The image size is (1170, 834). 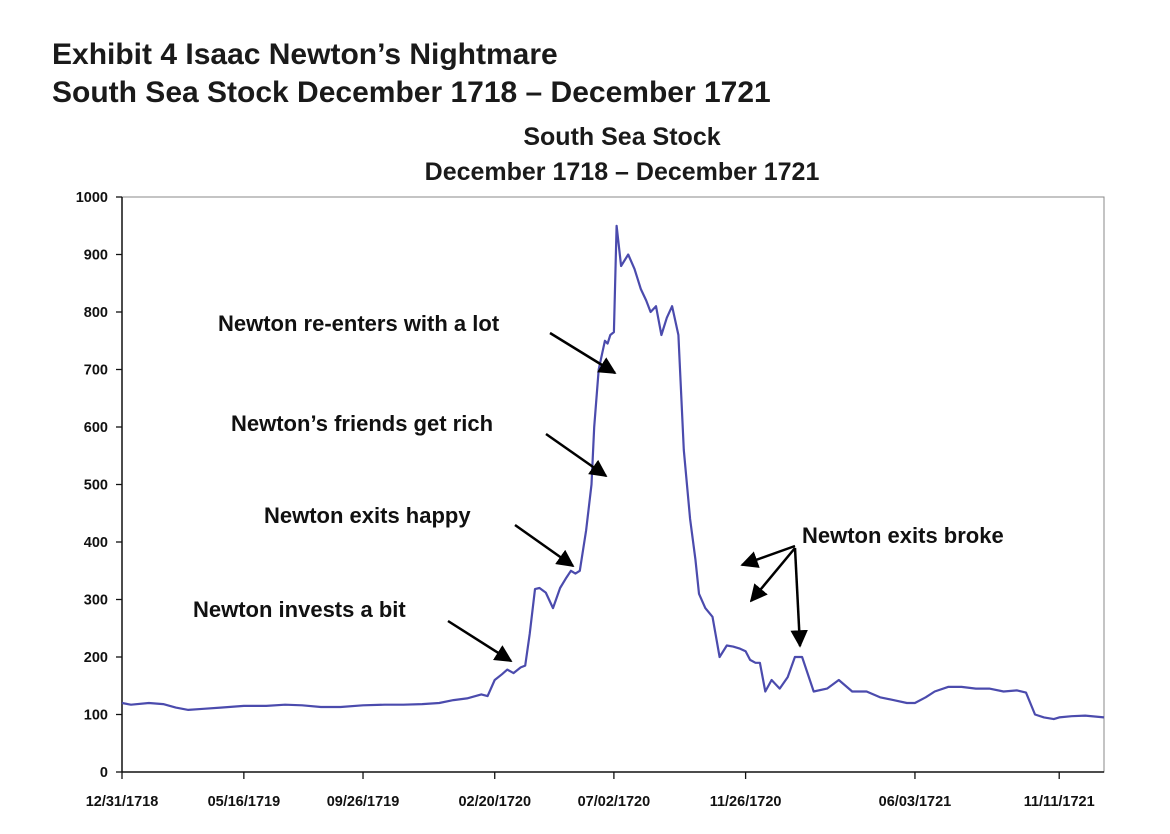 I want to click on x-tick-label: 11/26/1720, so click(x=746, y=802).